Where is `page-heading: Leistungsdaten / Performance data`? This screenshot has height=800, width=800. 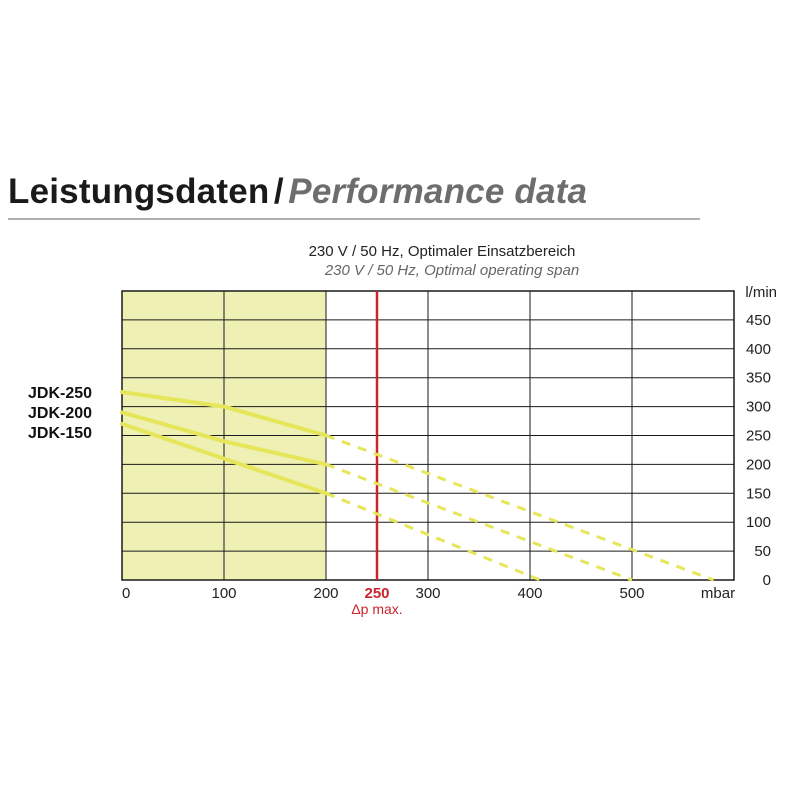
page-heading: Leistungsdaten / Performance data is located at coordinates (358, 196).